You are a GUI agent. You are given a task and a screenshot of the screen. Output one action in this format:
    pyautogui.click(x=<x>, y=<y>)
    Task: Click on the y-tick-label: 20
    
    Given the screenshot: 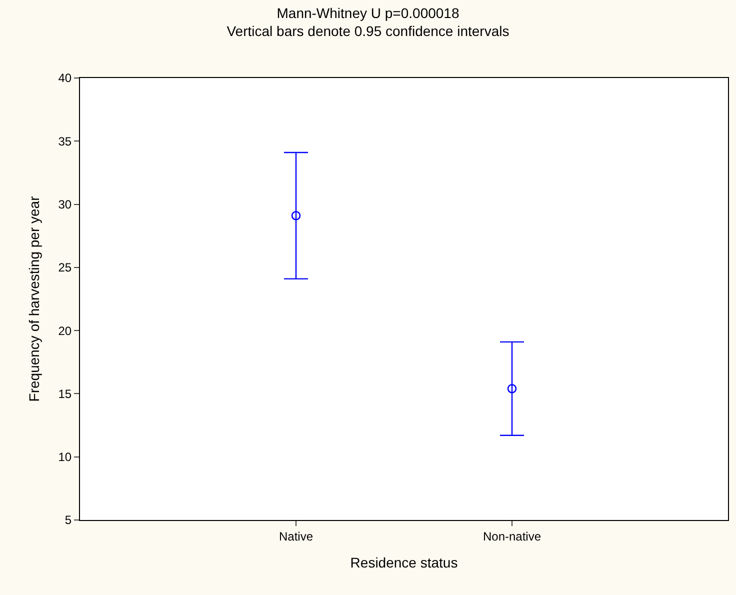 What is the action you would take?
    pyautogui.click(x=65, y=331)
    